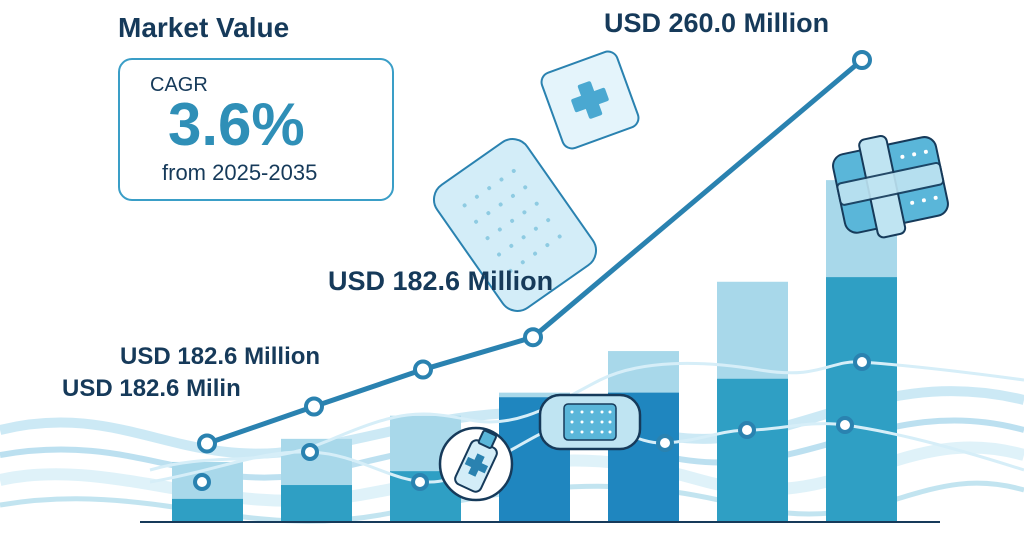 This screenshot has height=550, width=1024. What do you see at coordinates (441, 281) in the screenshot?
I see `annotation-mid: USD 182.6 Million` at bounding box center [441, 281].